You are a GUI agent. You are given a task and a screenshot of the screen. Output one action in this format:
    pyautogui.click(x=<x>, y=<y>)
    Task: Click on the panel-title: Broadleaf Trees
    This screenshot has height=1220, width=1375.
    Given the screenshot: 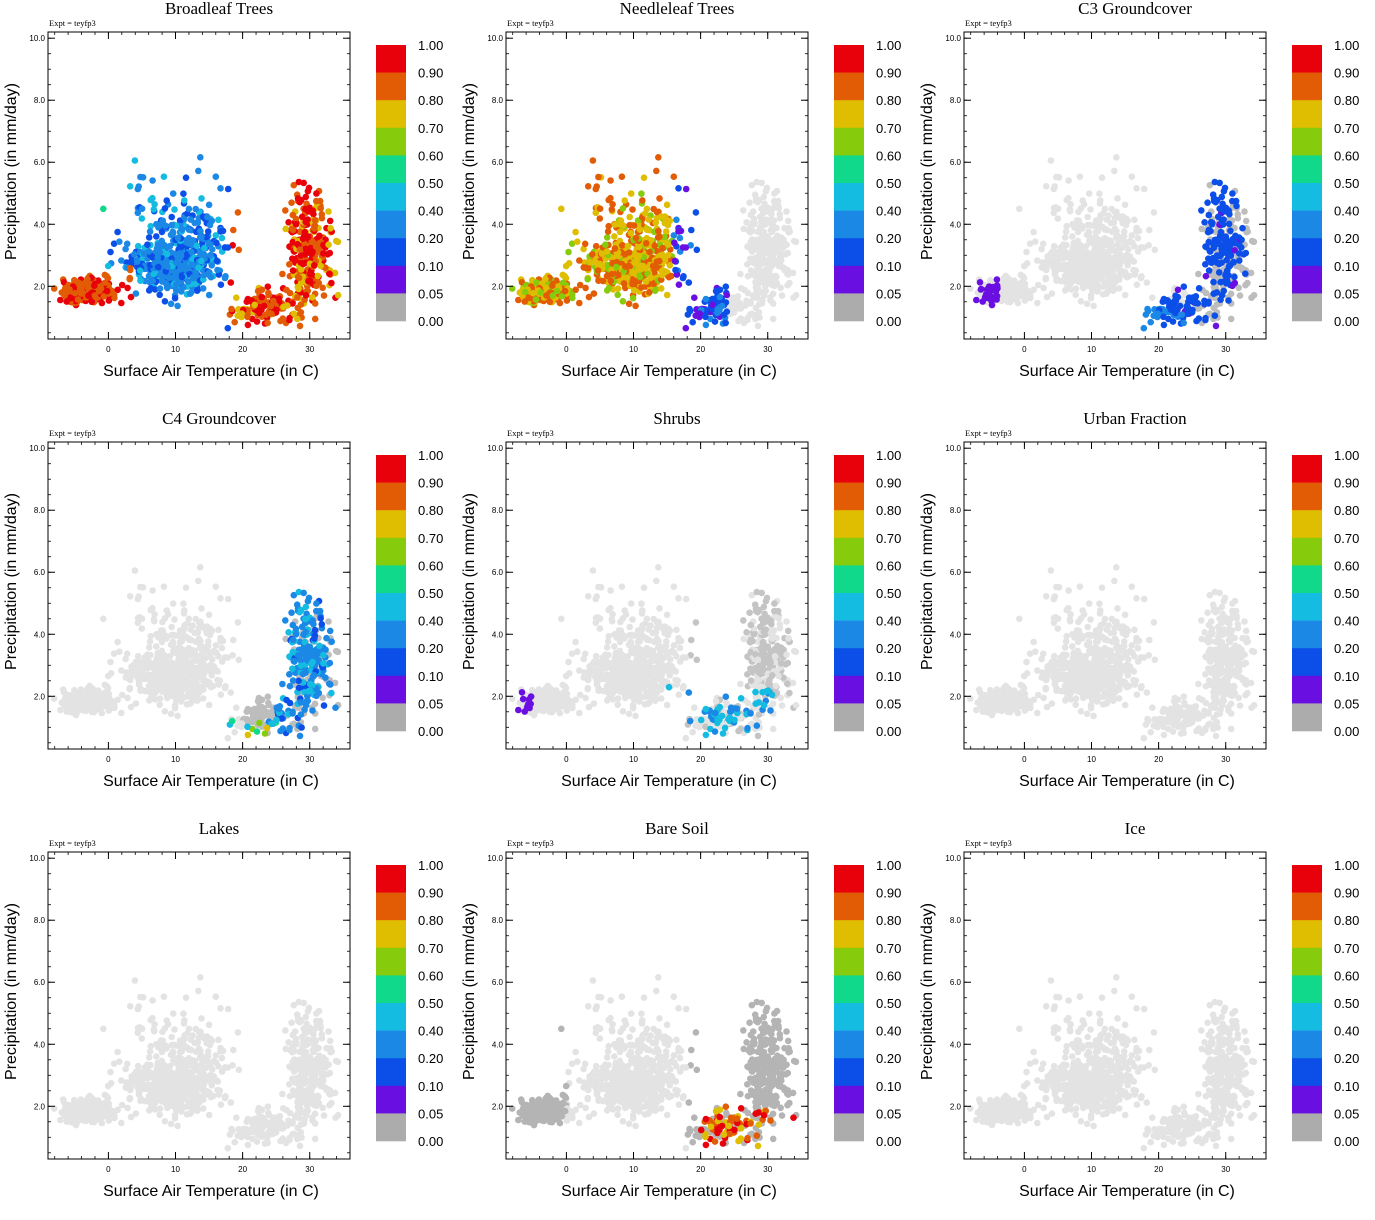 What is the action you would take?
    pyautogui.click(x=219, y=9)
    